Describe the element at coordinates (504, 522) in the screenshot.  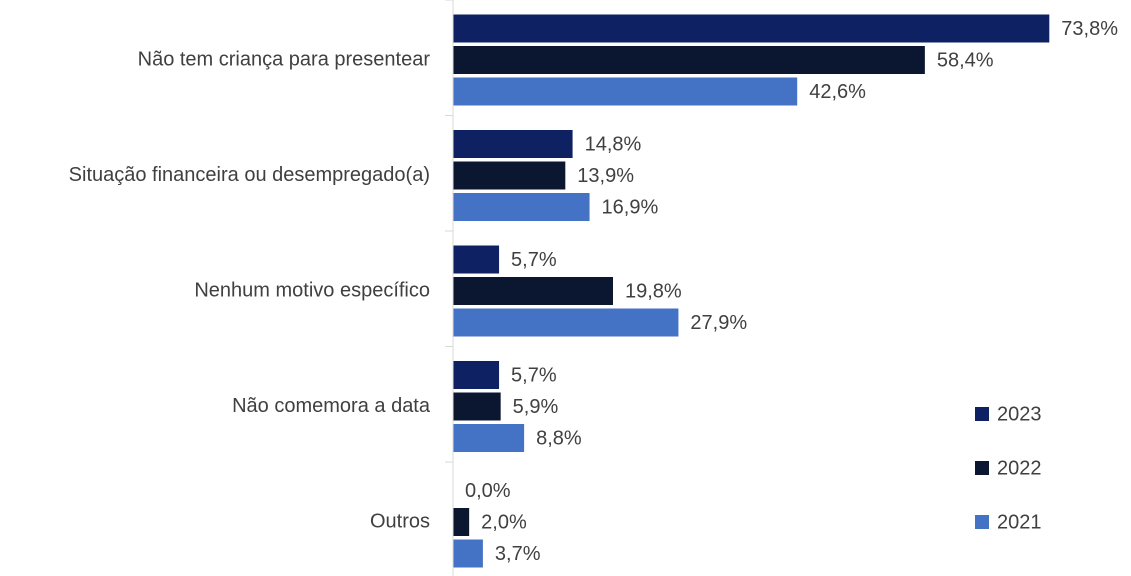
I see `value-label: 2,0%` at that location.